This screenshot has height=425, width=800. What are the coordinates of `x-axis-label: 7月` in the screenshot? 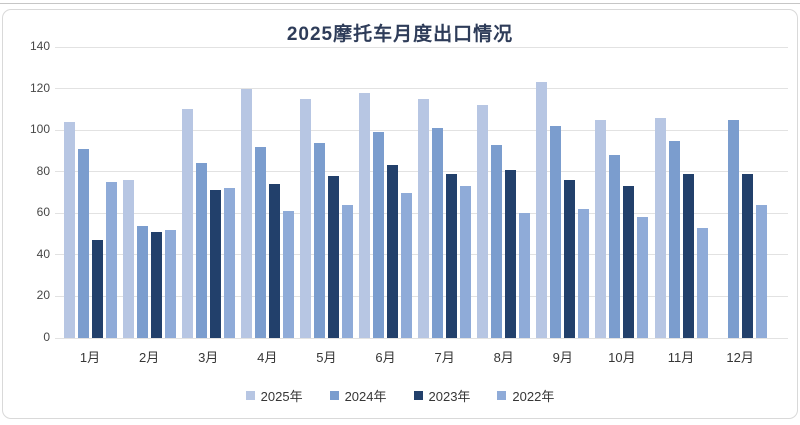 It's located at (444, 357).